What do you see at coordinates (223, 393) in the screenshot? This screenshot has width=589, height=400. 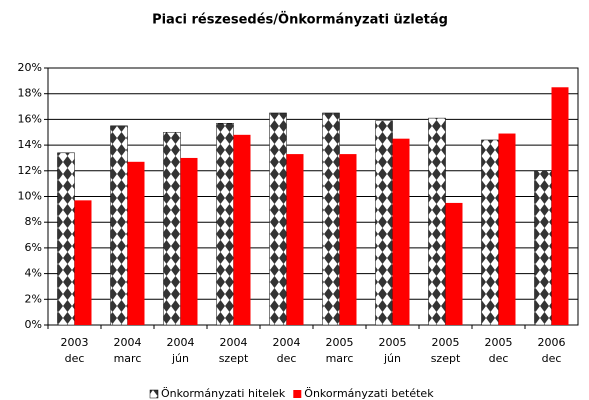 I see `legend-label: Önkormányzati hitelek` at bounding box center [223, 393].